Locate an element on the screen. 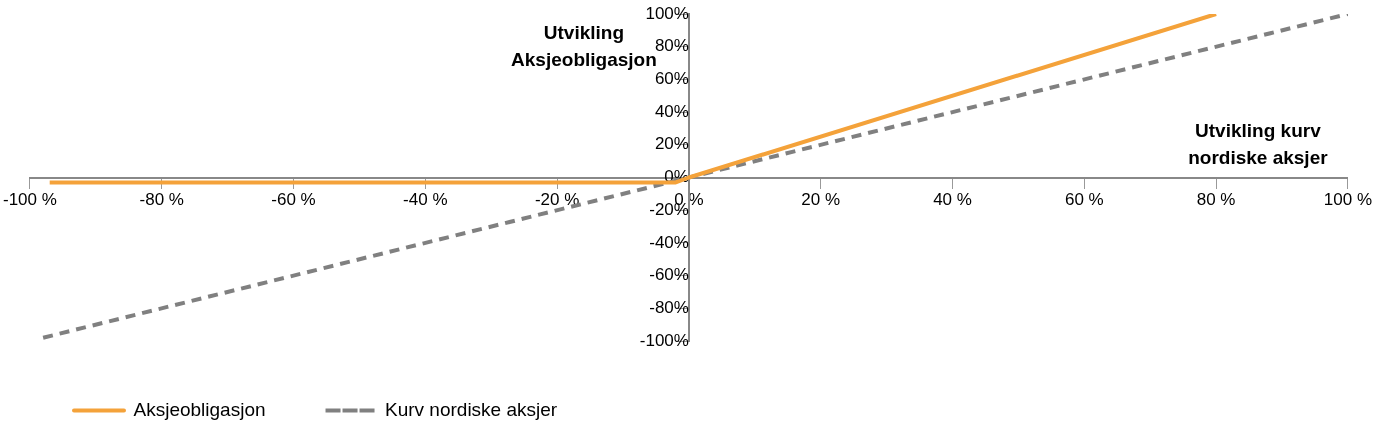 Image resolution: width=1375 pixels, height=430 pixels. x-tick-label: 80 % is located at coordinates (1216, 200).